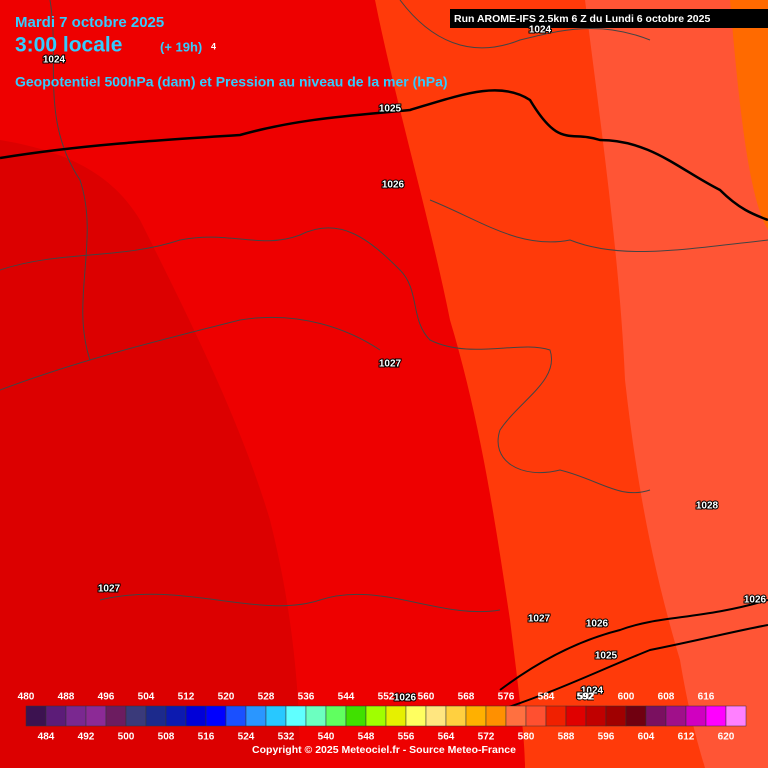 The image size is (768, 768). I want to click on run-box, so click(609, 18).